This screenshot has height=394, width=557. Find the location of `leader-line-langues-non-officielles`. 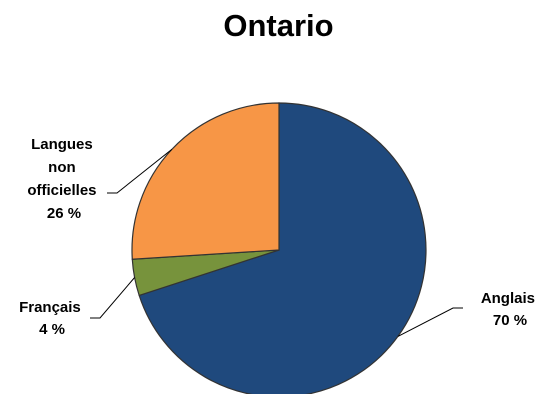

leader-line-langues-non-officielles is located at coordinates (140, 171).